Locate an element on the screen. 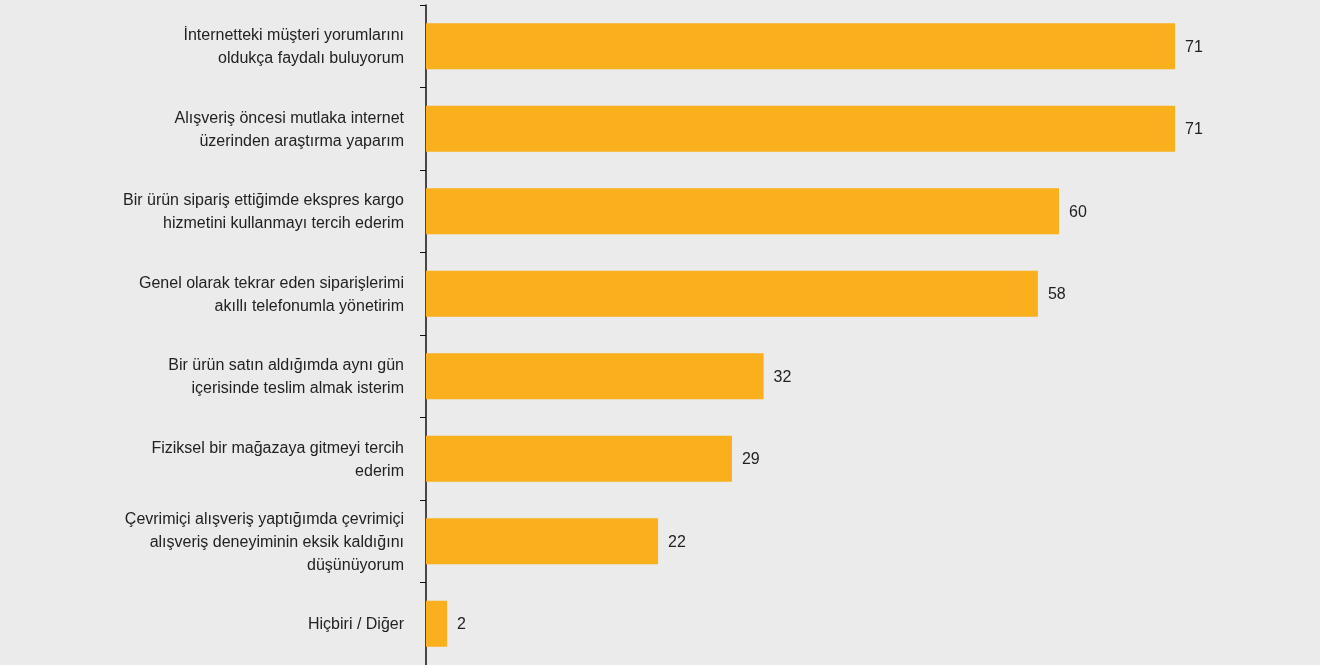 The height and width of the screenshot is (665, 1320). y-tick-label: Alışveriş öncesi mutlaka internet üzerinden araştırma yaparım is located at coordinates (289, 128).